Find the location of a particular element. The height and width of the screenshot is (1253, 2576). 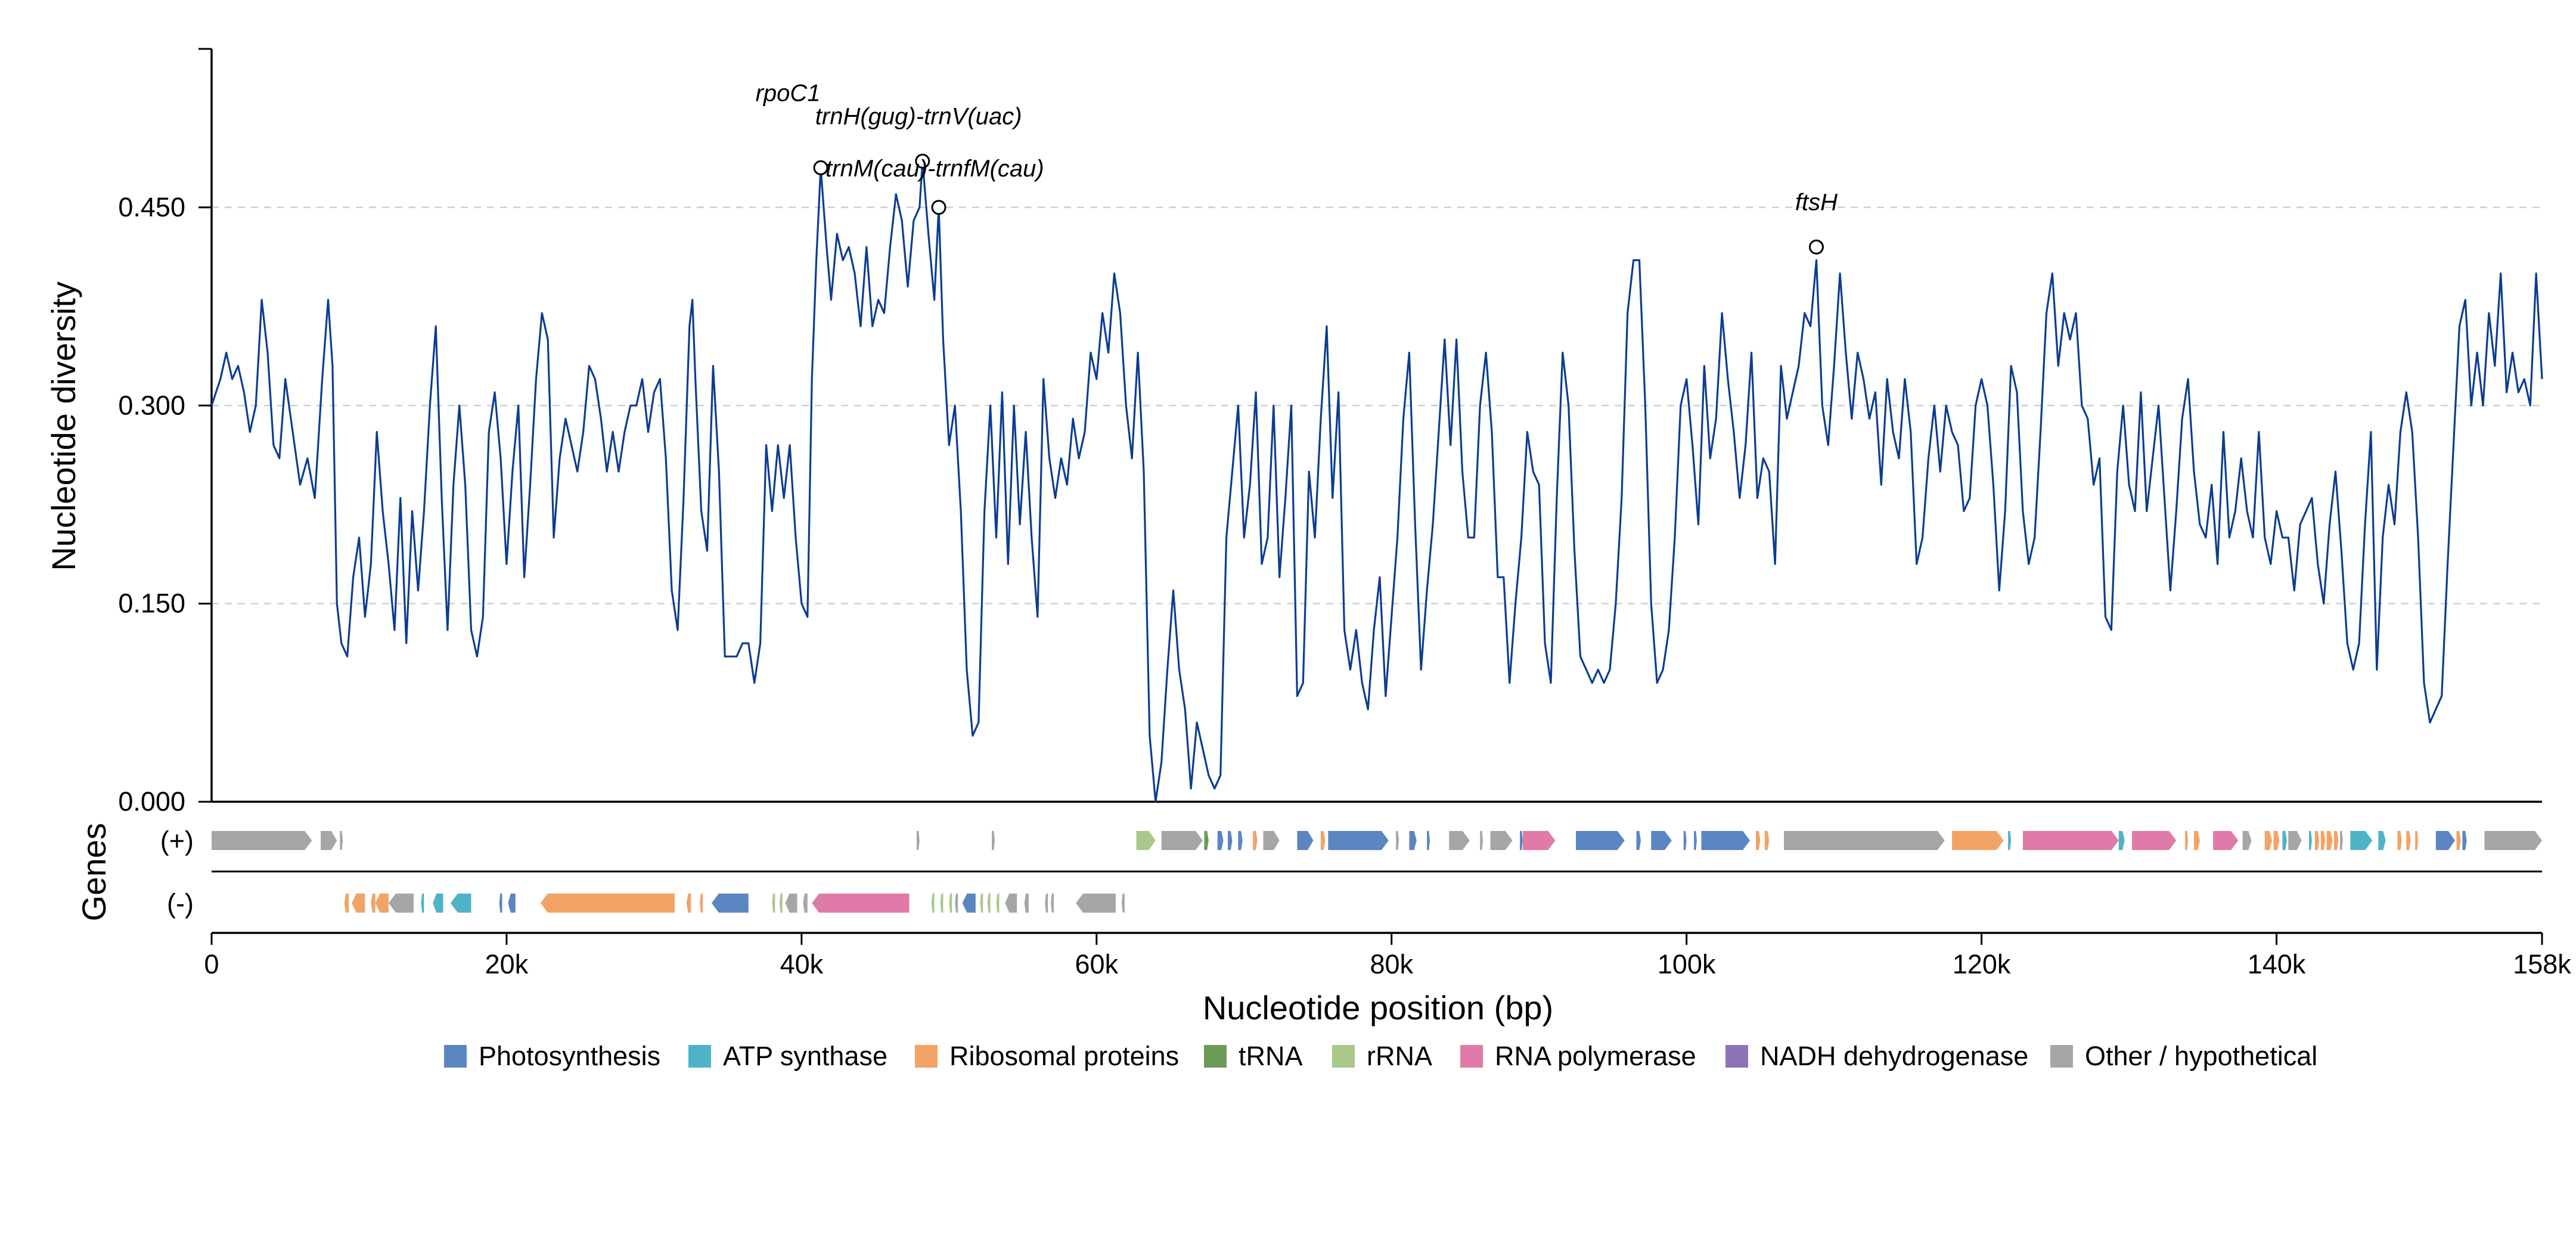

legend-swatch-nadh is located at coordinates (1737, 1056).